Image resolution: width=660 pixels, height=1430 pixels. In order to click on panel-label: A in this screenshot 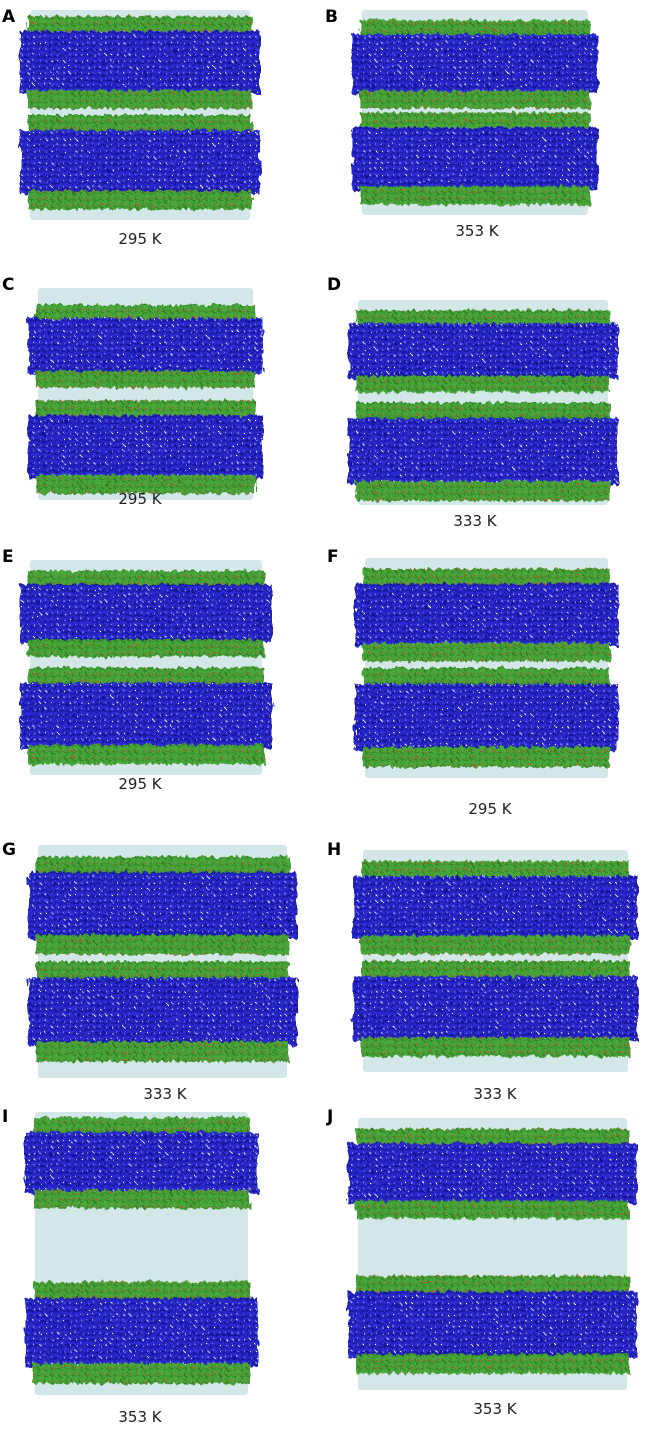, I will do `click(9, 17)`.